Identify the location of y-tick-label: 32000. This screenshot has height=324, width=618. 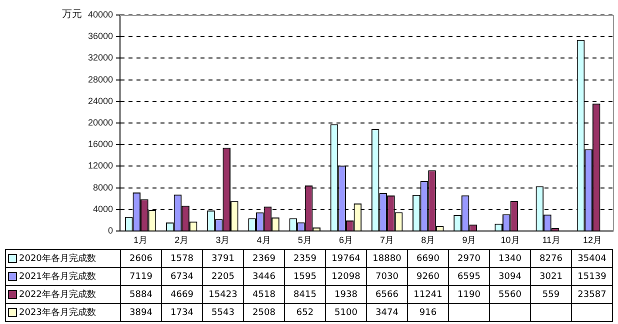
(100, 57).